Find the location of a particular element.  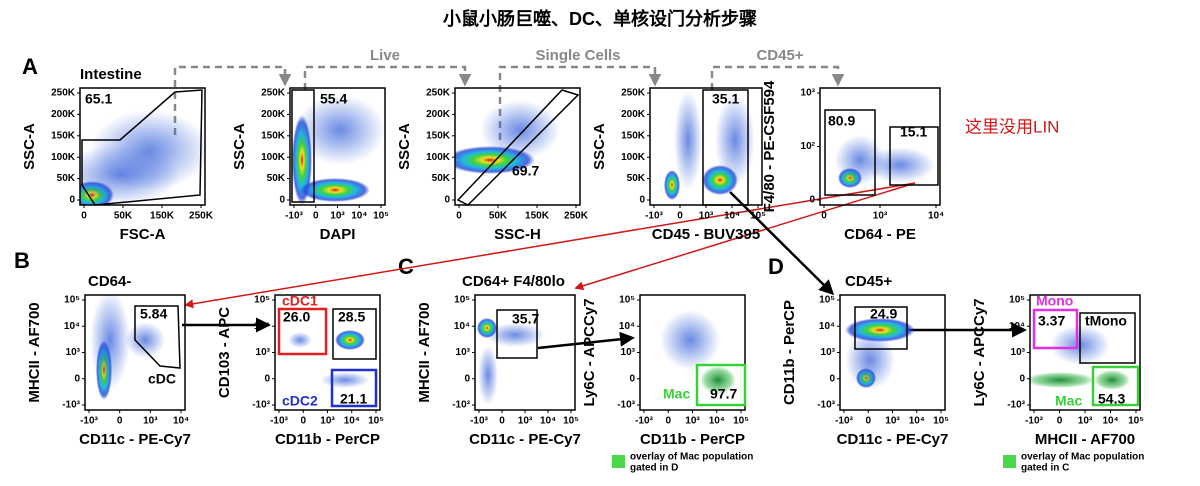

gate-label: 24.9 is located at coordinates (883, 314).